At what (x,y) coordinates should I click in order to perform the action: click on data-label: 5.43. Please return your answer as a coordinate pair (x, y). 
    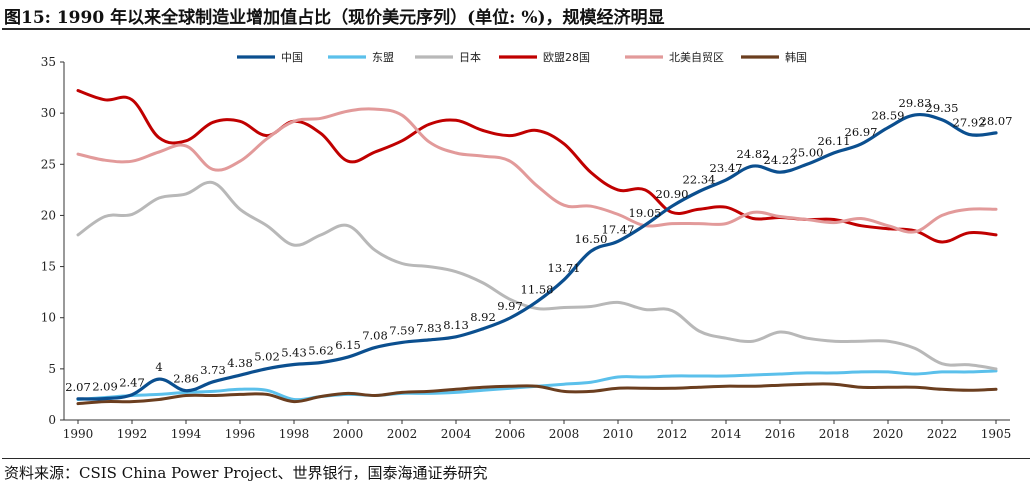
    Looking at the image, I should click on (294, 352).